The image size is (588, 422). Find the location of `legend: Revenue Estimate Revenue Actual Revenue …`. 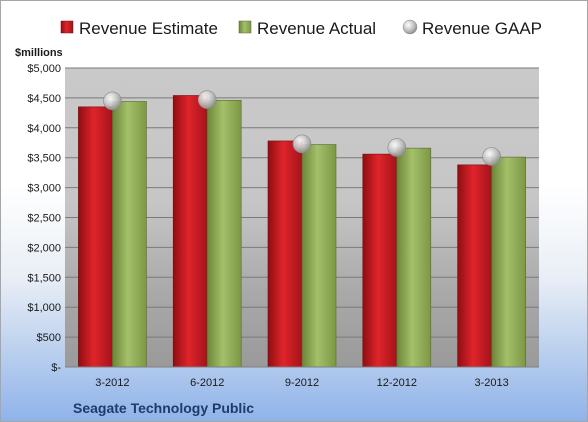

legend: Revenue Estimate Revenue Actual Revenue … is located at coordinates (301, 28).